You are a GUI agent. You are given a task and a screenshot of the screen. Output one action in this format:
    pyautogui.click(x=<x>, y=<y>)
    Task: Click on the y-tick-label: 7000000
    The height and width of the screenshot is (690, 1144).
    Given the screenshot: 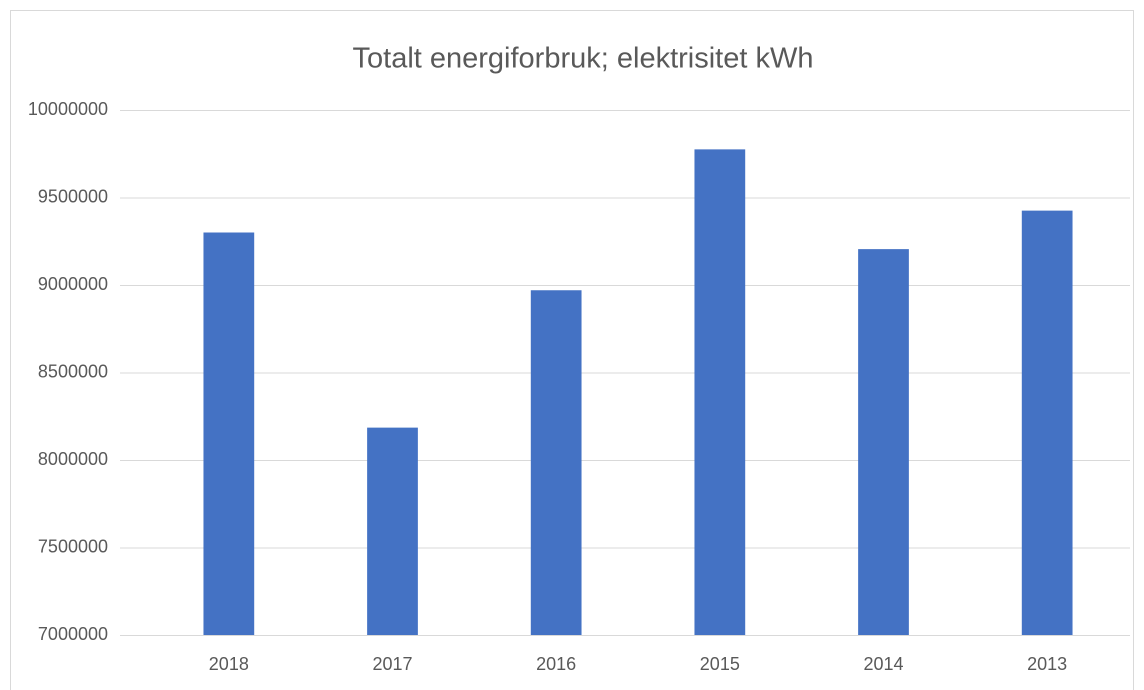 What is the action you would take?
    pyautogui.click(x=73, y=634)
    